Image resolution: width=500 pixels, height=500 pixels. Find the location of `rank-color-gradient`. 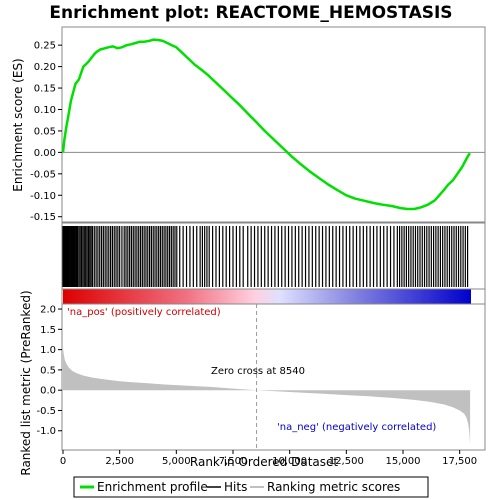

rank-color-gradient is located at coordinates (267, 296).